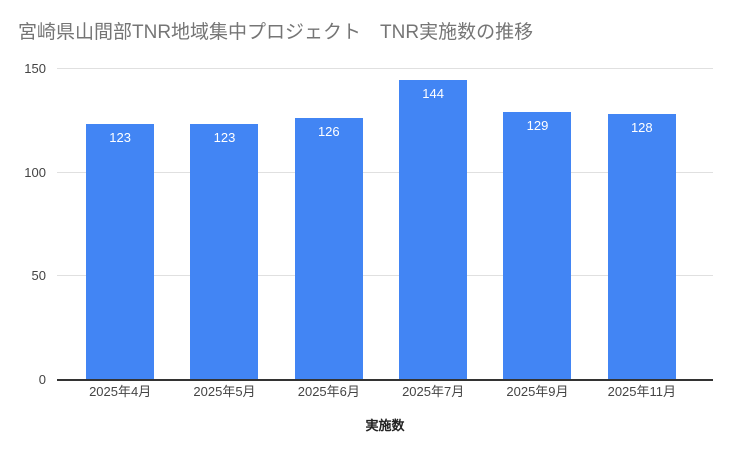 Image resolution: width=735 pixels, height=455 pixels. I want to click on x-axis-title: 実施数, so click(385, 425).